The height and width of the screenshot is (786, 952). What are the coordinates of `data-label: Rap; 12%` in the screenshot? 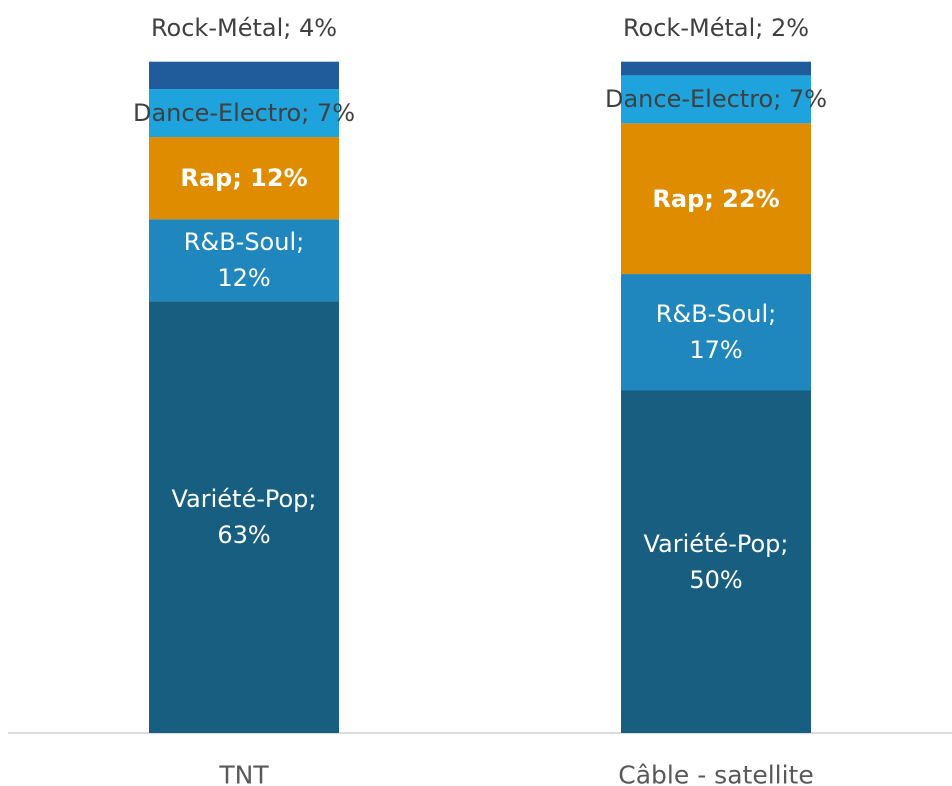 It's located at (244, 178).